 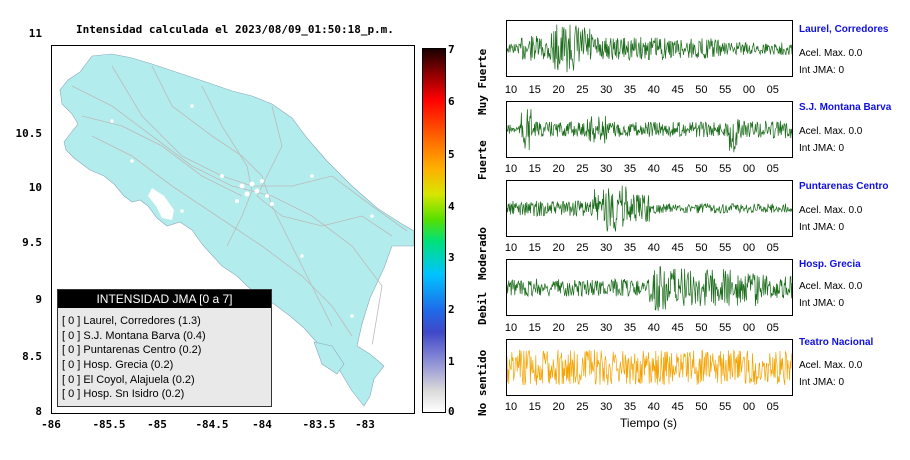 What do you see at coordinates (132, 350) in the screenshot?
I see `legend-item: [ 0 ] Puntarenas Centro (0.2)` at bounding box center [132, 350].